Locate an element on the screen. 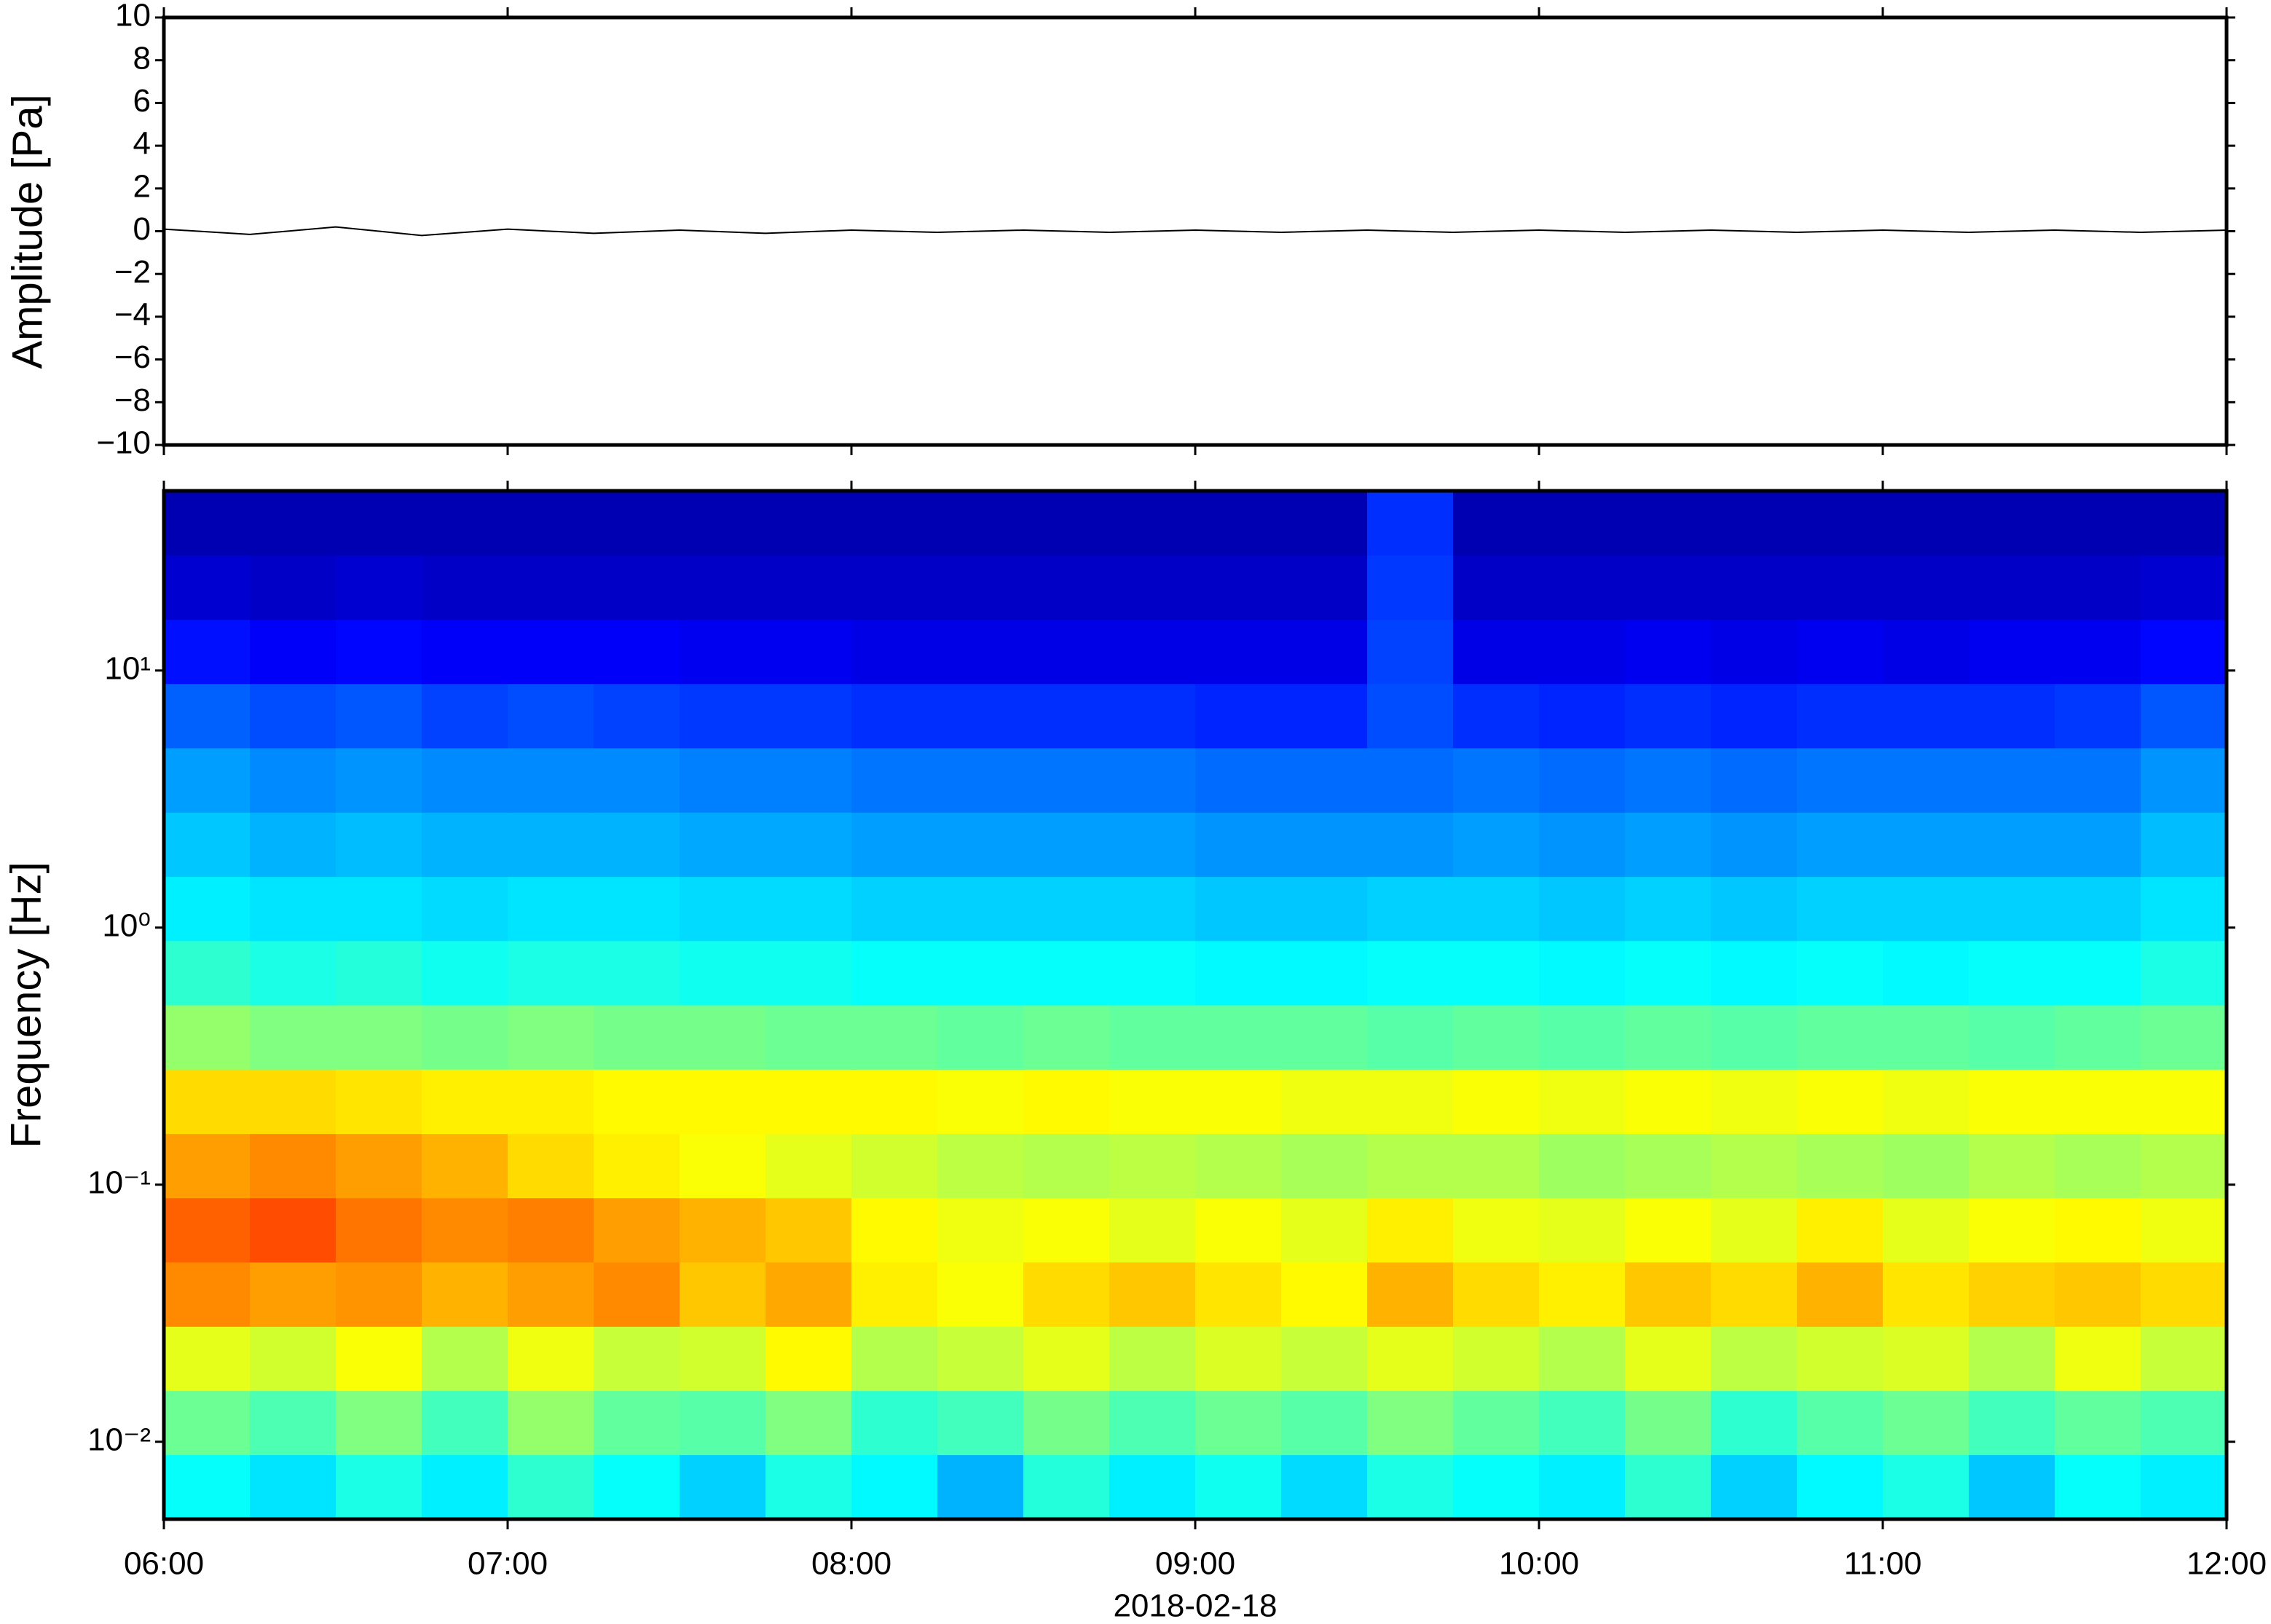 This screenshot has width=2271, height=1624. x-tick-label: 06:00 is located at coordinates (164, 1564).